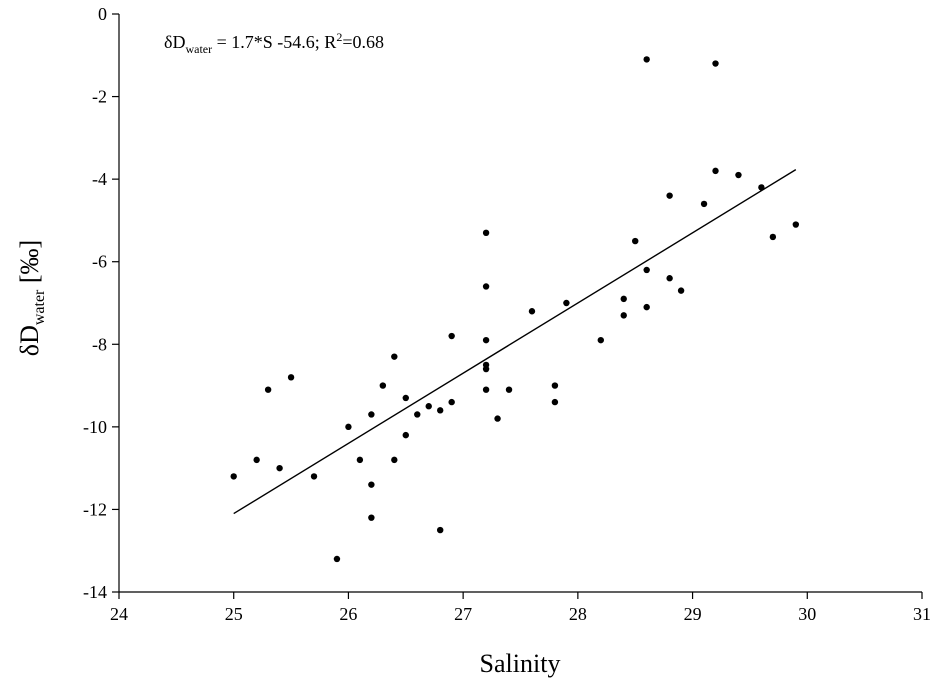 The width and height of the screenshot is (934, 696). I want to click on y-axis-title-subscript: water, so click(39, 307).